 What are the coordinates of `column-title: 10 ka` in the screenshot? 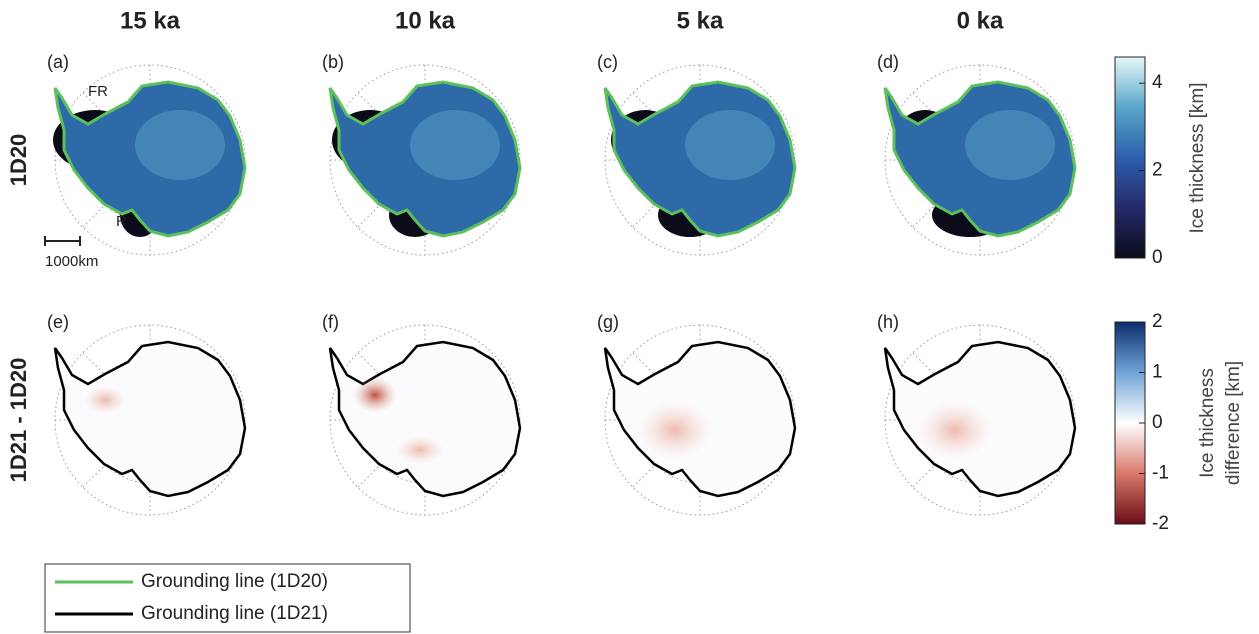 It's located at (425, 20).